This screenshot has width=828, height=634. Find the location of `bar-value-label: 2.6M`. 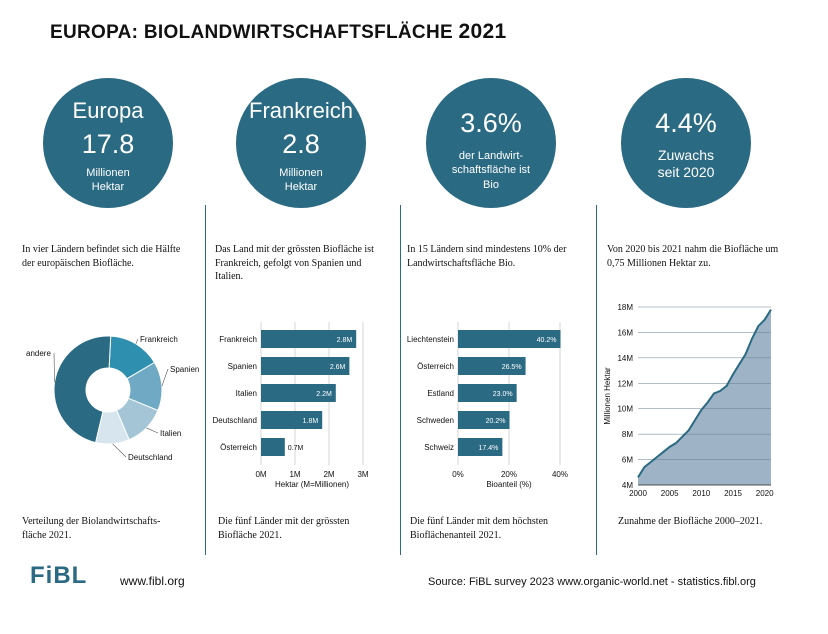

bar-value-label: 2.6M is located at coordinates (338, 367).